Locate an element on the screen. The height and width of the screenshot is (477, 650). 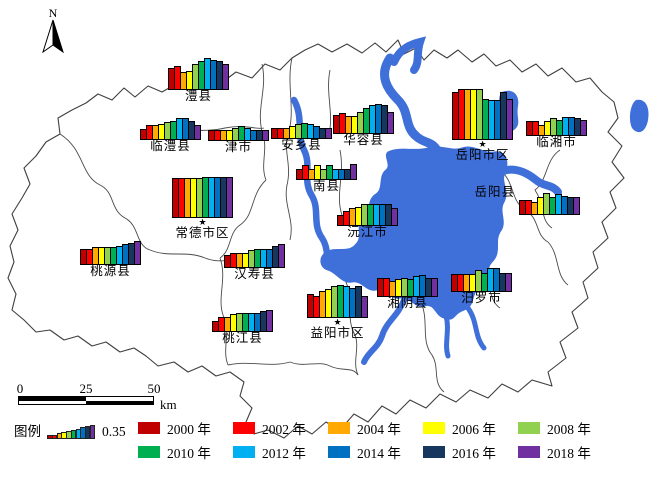
county-bars-huarong is located at coordinates (363, 106).